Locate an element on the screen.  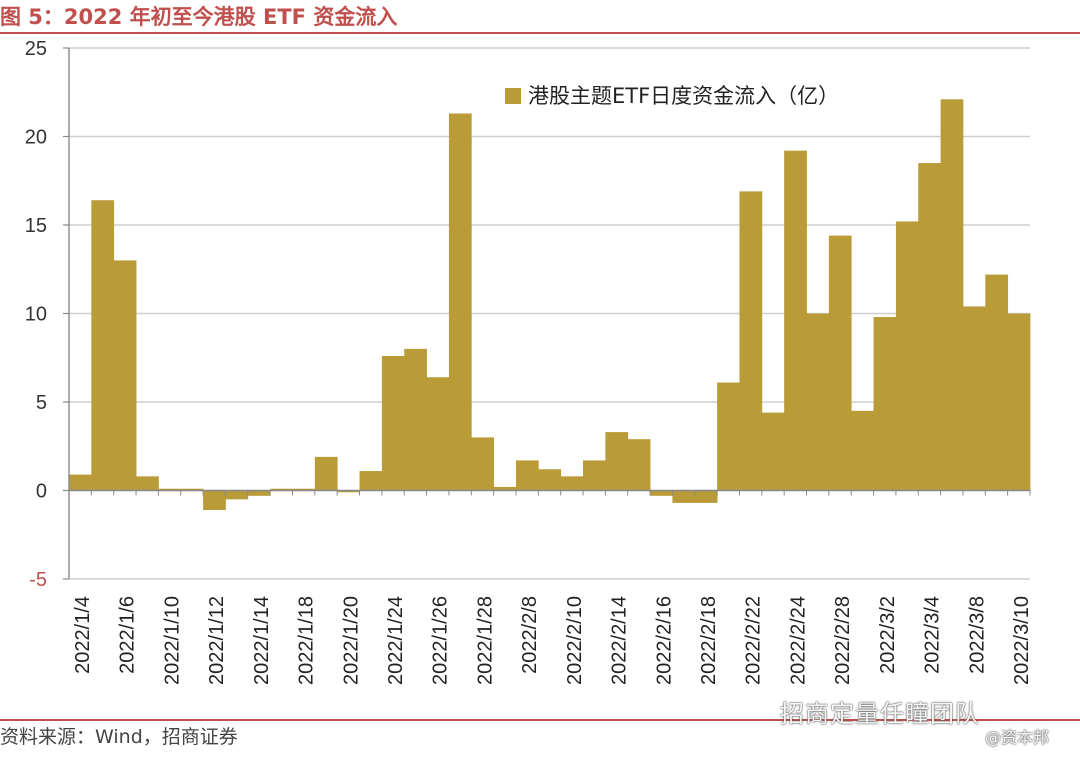
x-tick-label: 2022/2/24 is located at coordinates (798, 640).